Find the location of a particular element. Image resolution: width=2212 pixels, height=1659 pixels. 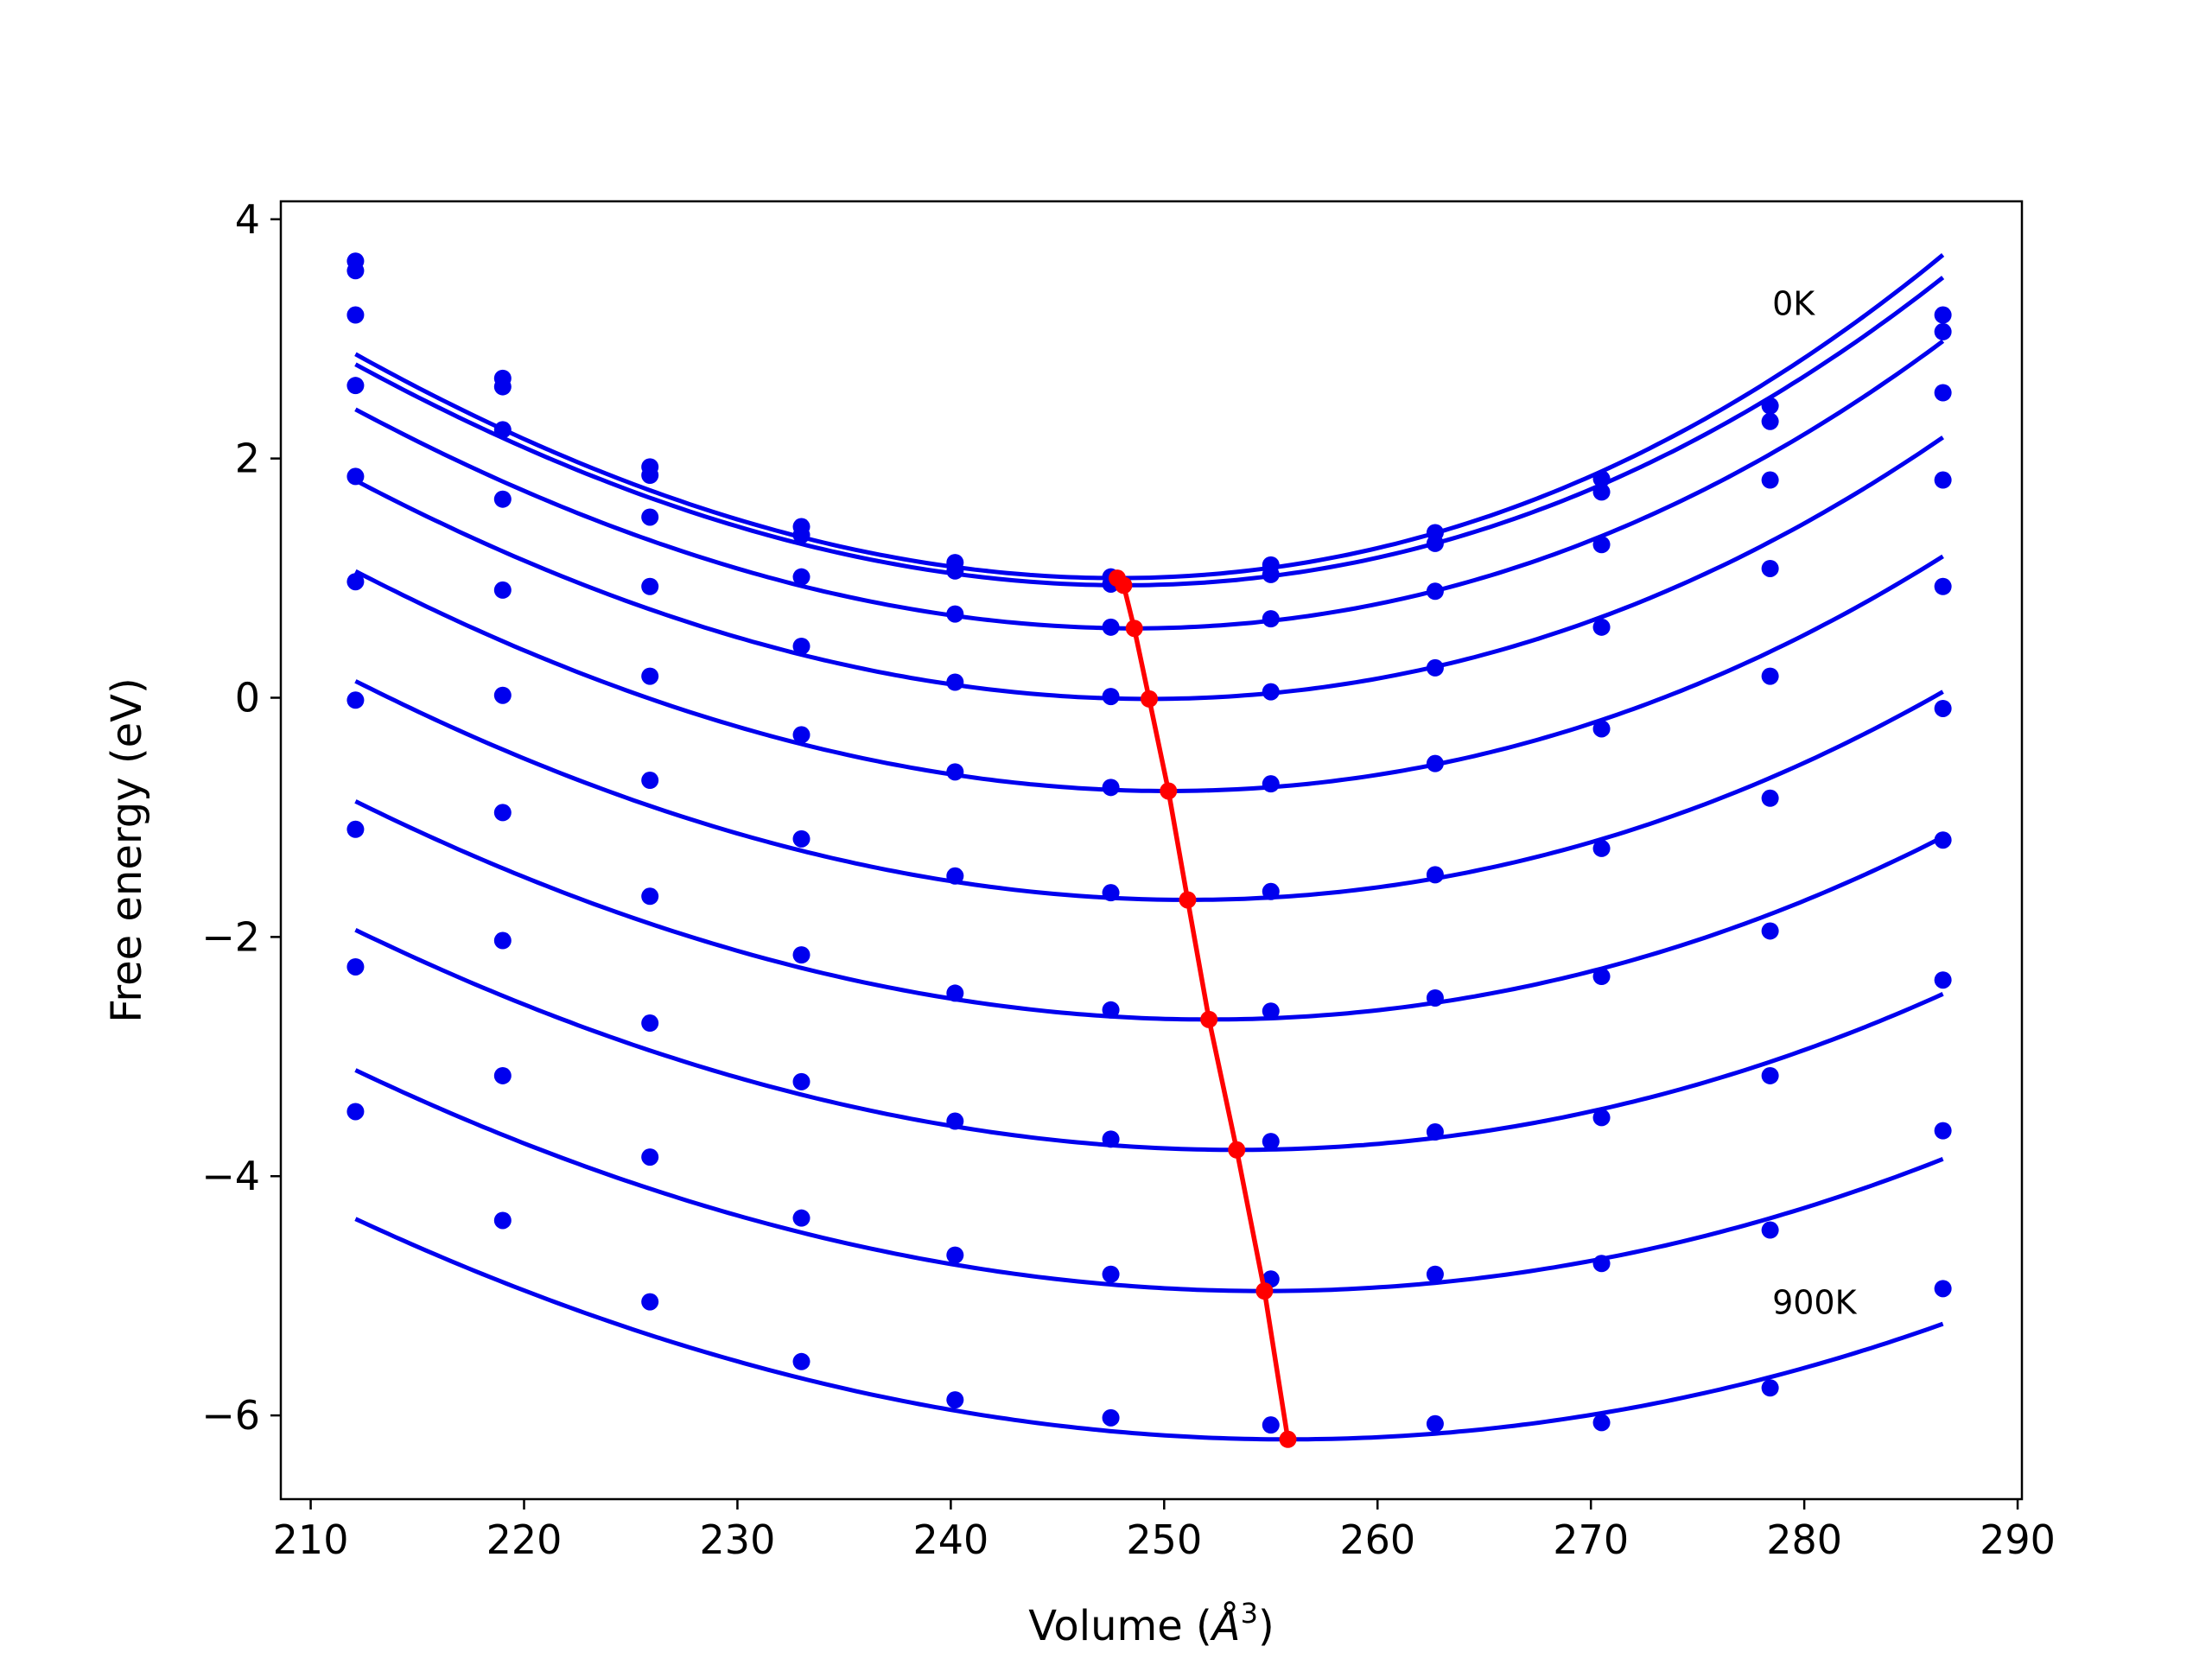

x-axis-label-unit: Å is located at coordinates (1225, 1625).